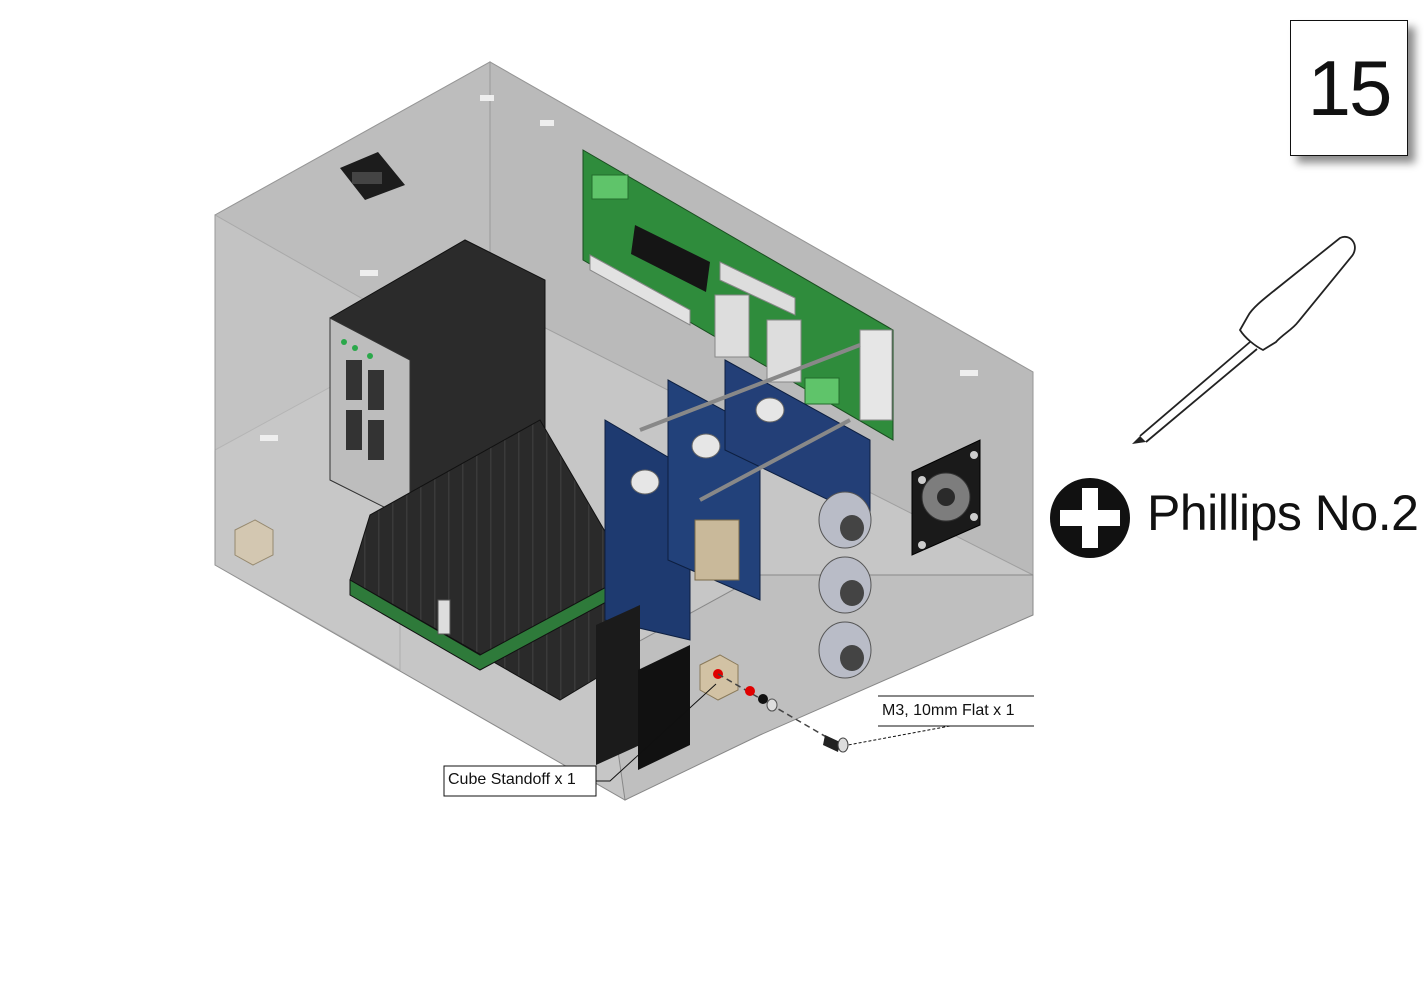 This screenshot has height=1006, width=1424. Describe the element at coordinates (580, 740) in the screenshot. I see `callout-standoff` at that location.